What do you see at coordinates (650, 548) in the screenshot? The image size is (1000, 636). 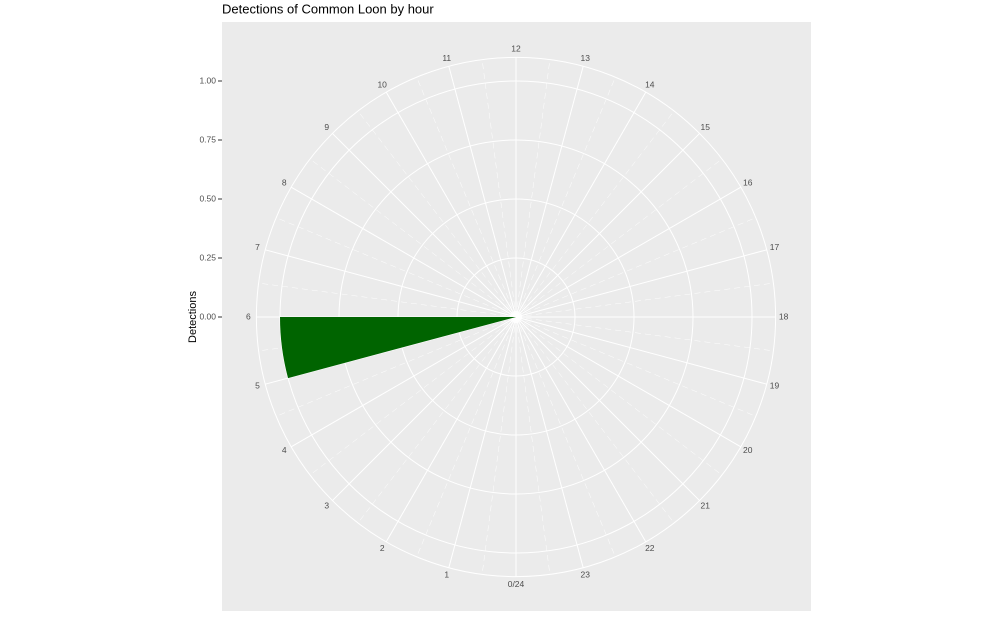 I see `x-tick-label: 22` at bounding box center [650, 548].